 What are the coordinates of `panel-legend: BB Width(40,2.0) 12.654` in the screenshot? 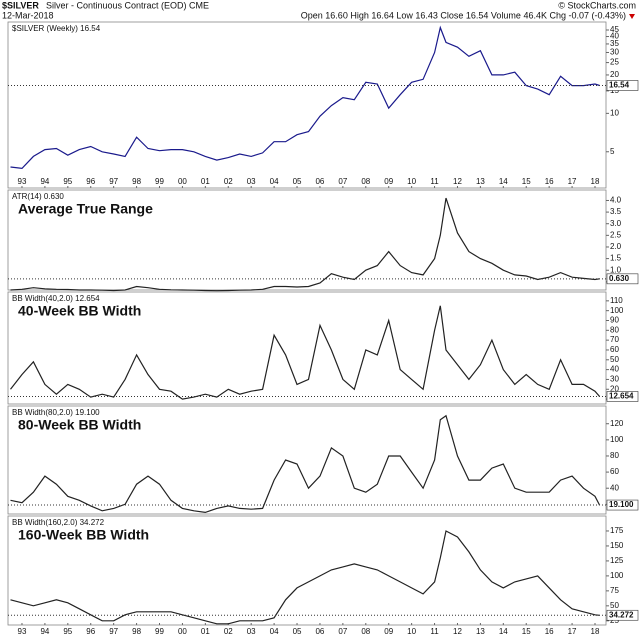 It's located at (56, 298).